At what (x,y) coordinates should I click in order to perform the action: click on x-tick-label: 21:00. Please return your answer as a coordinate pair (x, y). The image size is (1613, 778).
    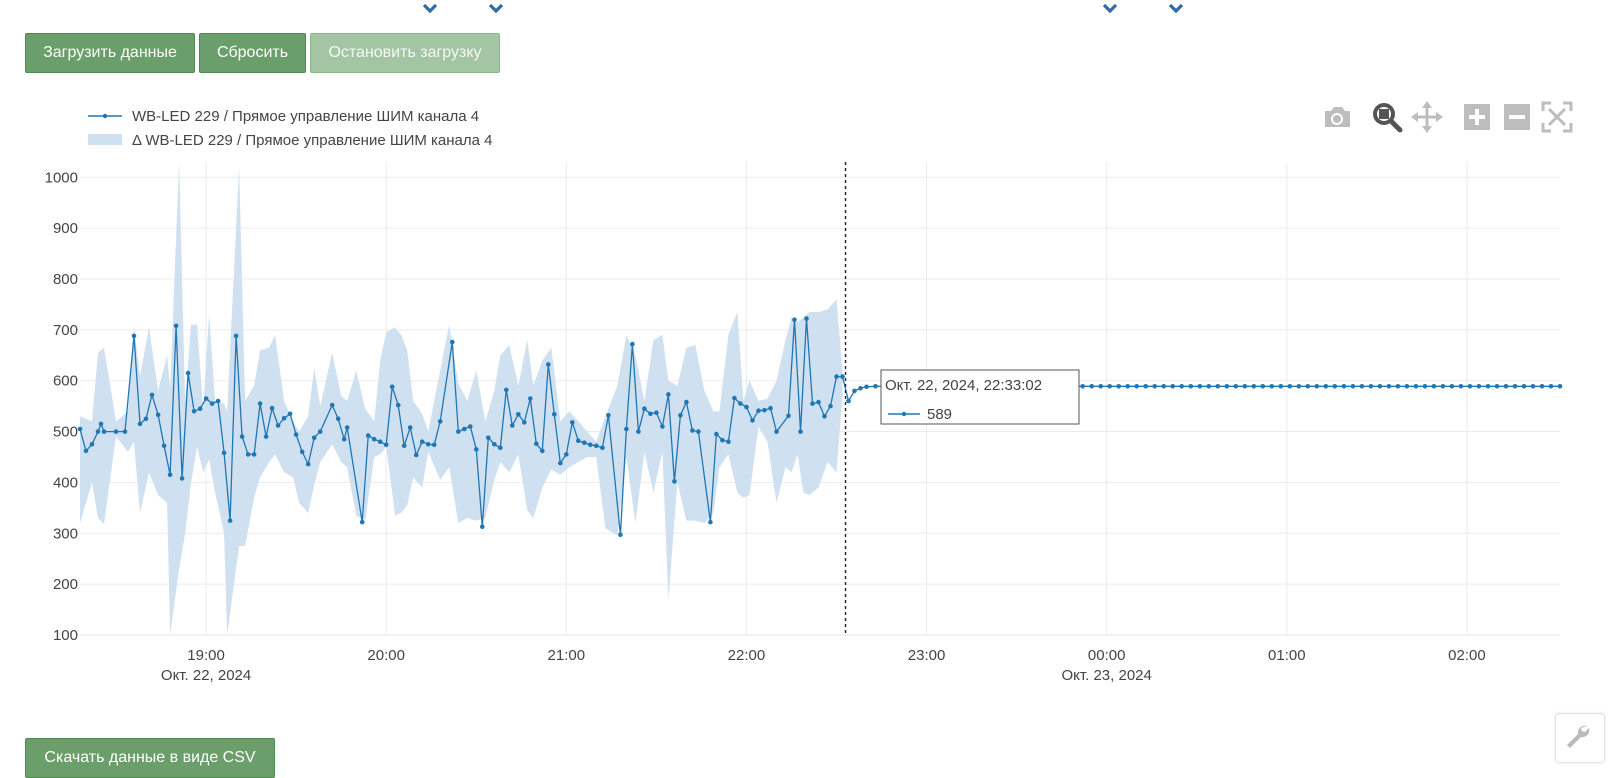
    Looking at the image, I should click on (567, 655).